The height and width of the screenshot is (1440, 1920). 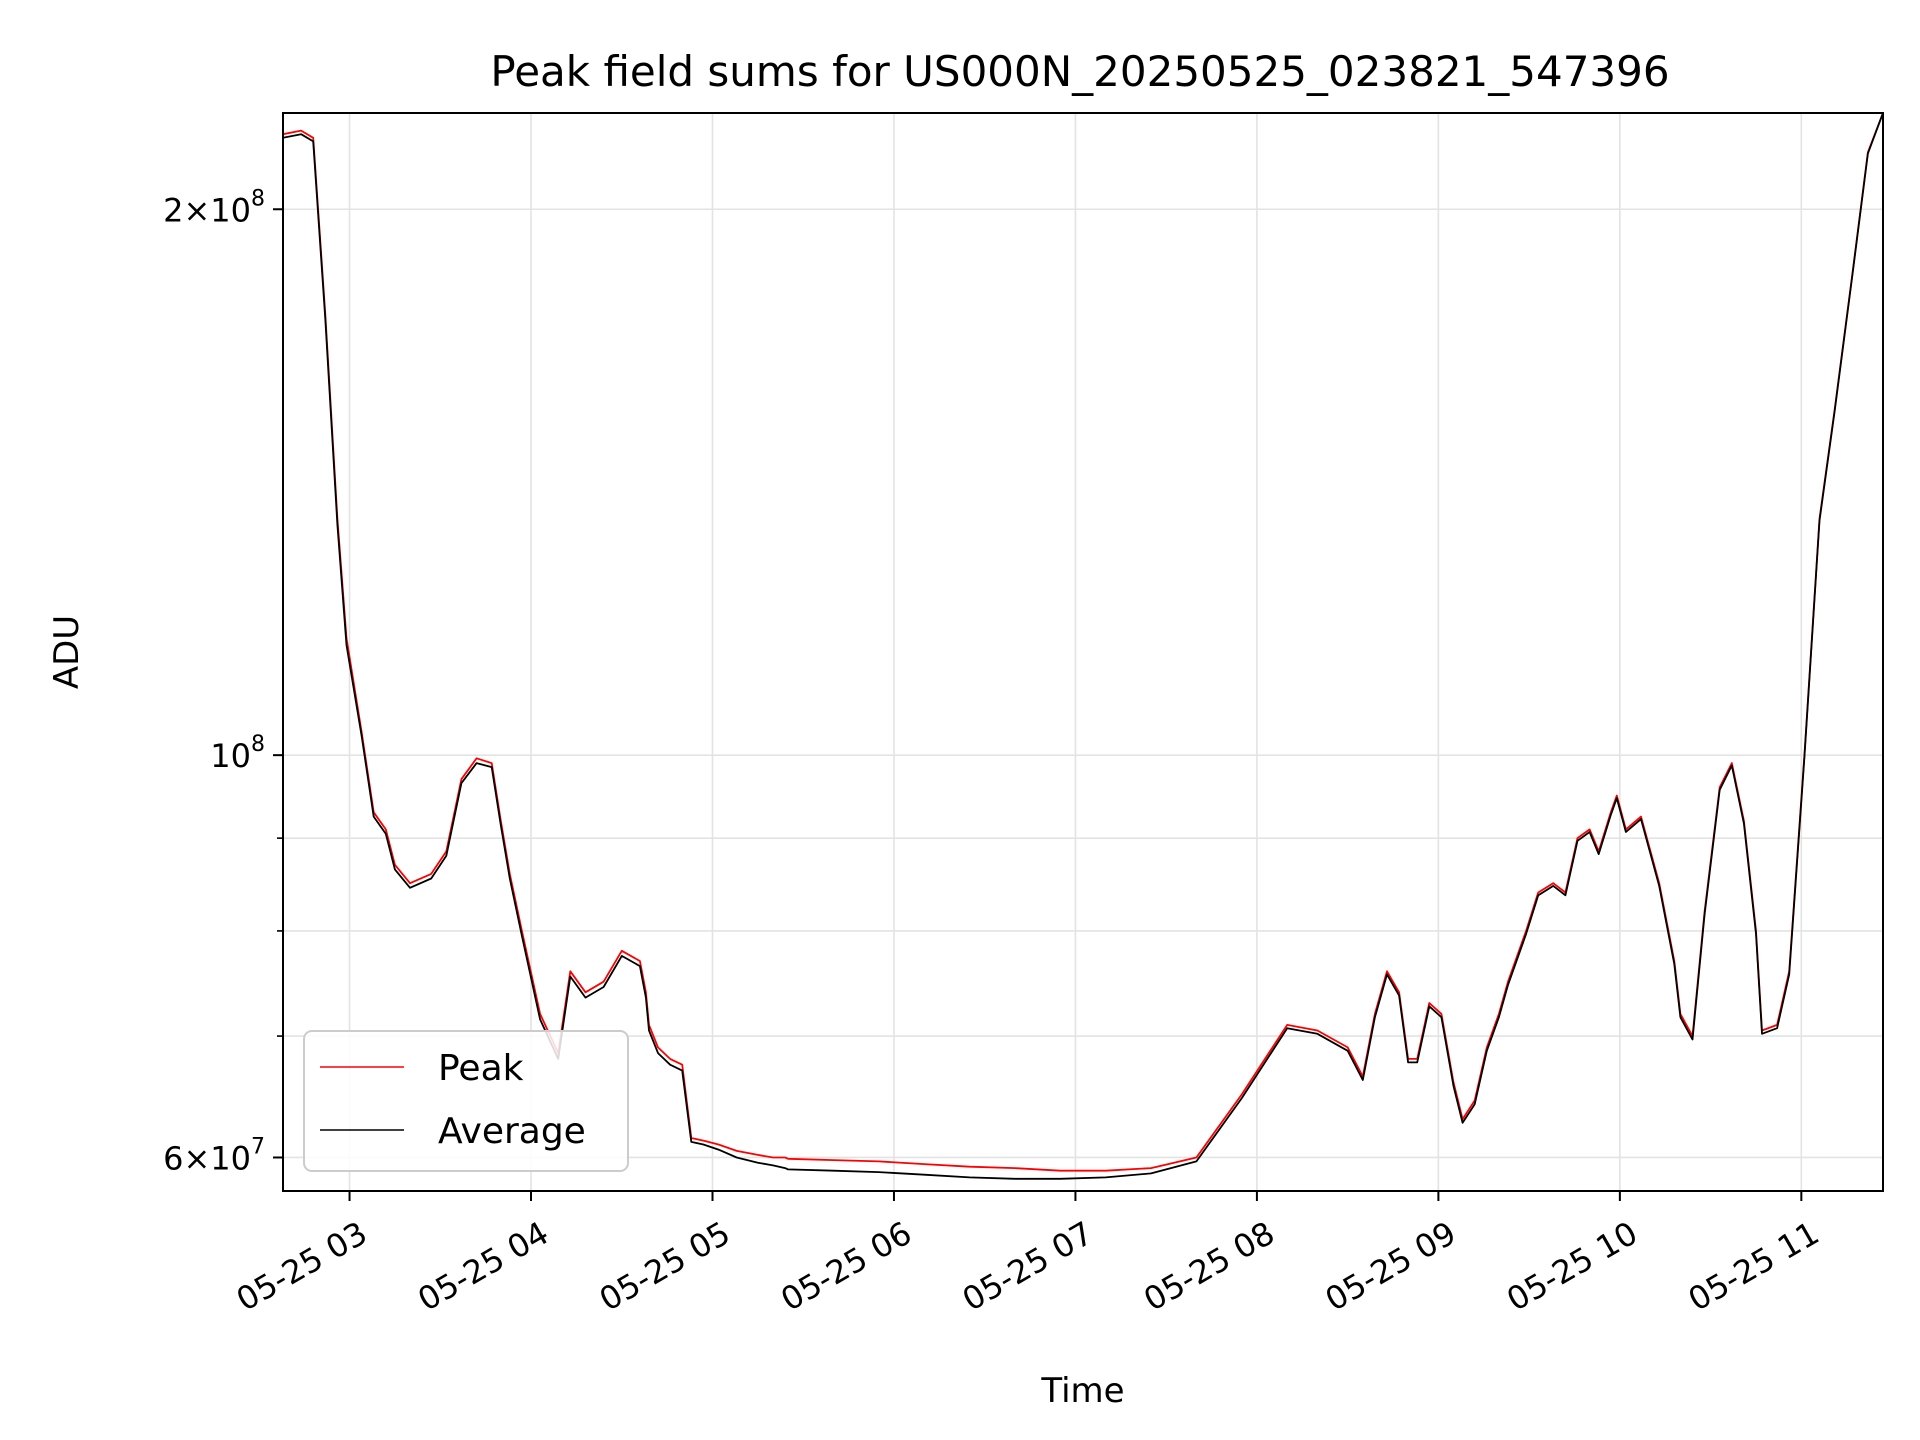 What do you see at coordinates (214, 207) in the screenshot?
I see `y-tick-label: 2×108` at bounding box center [214, 207].